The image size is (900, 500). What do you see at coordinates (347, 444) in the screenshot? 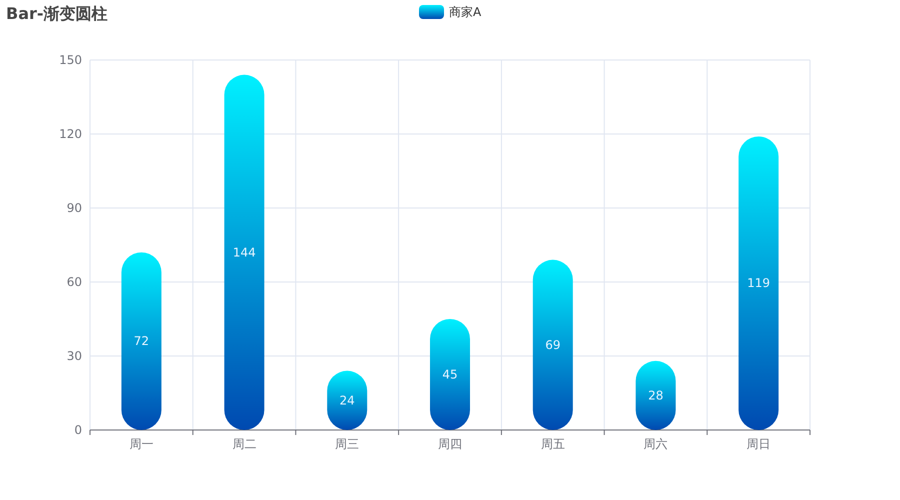
I see `x-tick-label: 周三` at bounding box center [347, 444].